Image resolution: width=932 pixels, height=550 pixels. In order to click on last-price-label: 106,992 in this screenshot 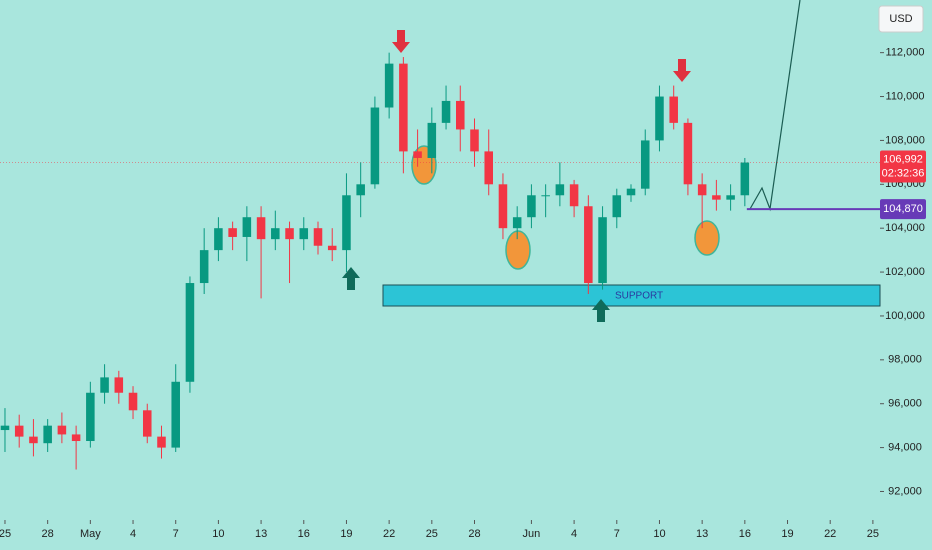, I will do `click(903, 159)`.